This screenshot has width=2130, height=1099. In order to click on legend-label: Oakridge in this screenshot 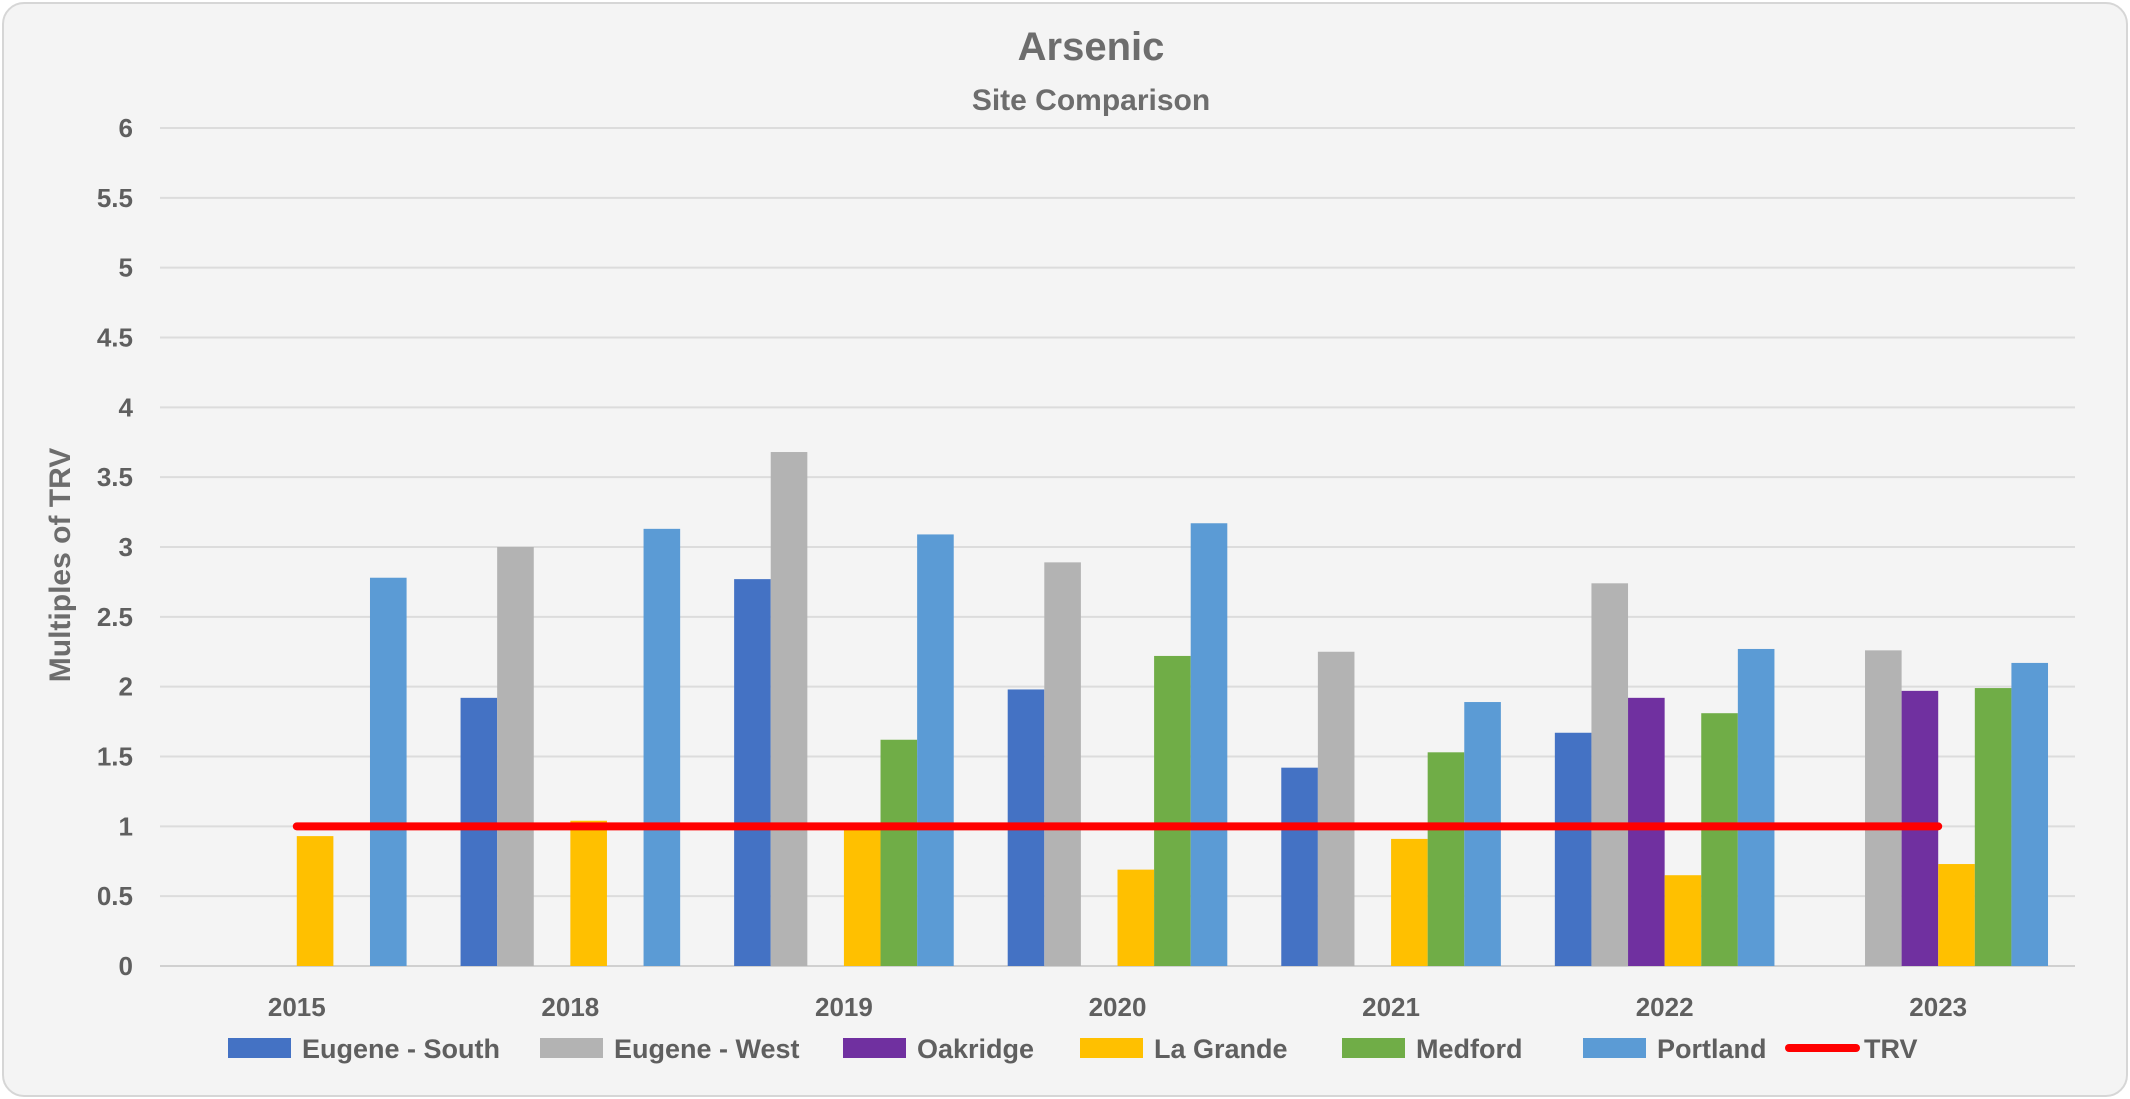, I will do `click(975, 1049)`.